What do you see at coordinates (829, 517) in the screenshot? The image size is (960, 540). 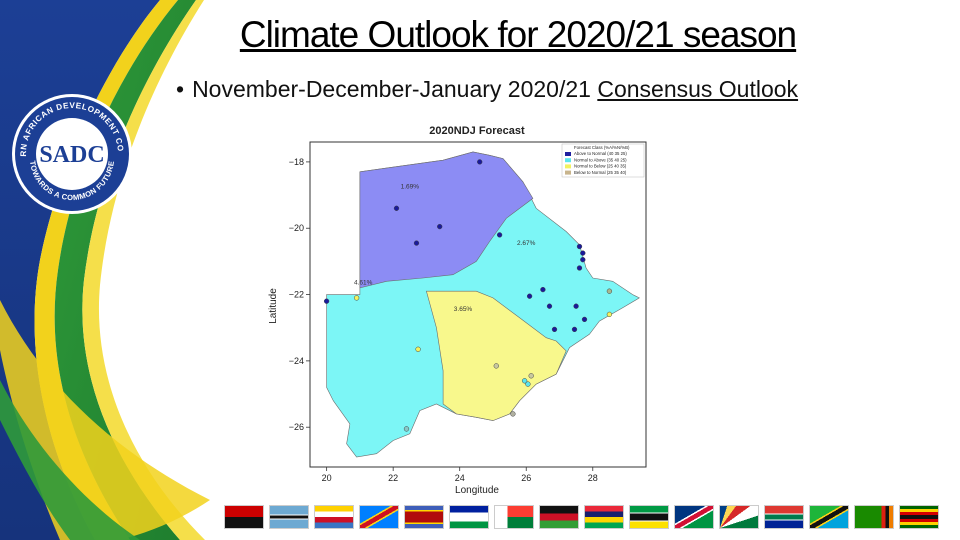 I see `tanzania-flag` at bounding box center [829, 517].